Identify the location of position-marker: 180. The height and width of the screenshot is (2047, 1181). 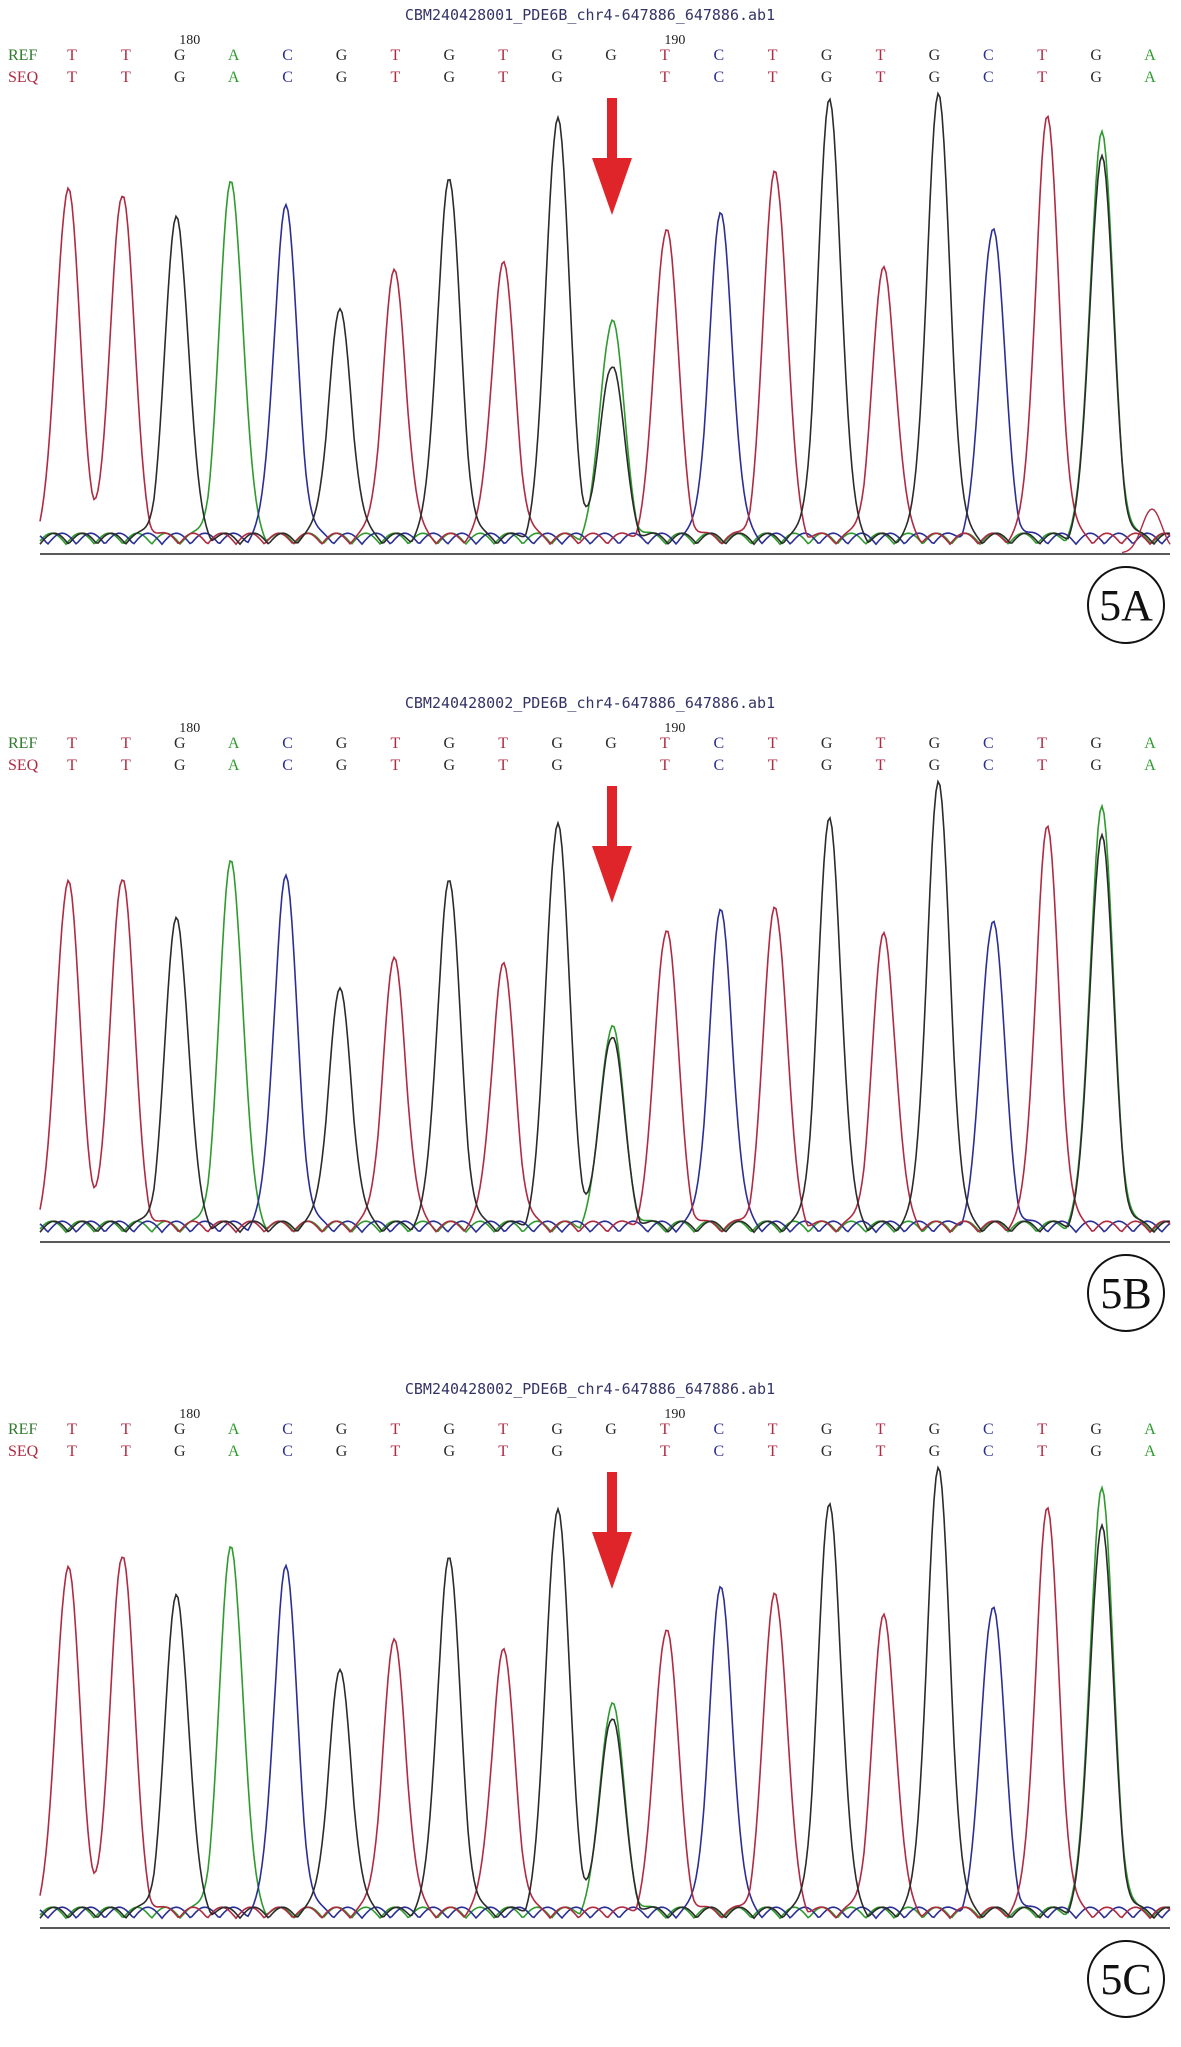
(189, 40).